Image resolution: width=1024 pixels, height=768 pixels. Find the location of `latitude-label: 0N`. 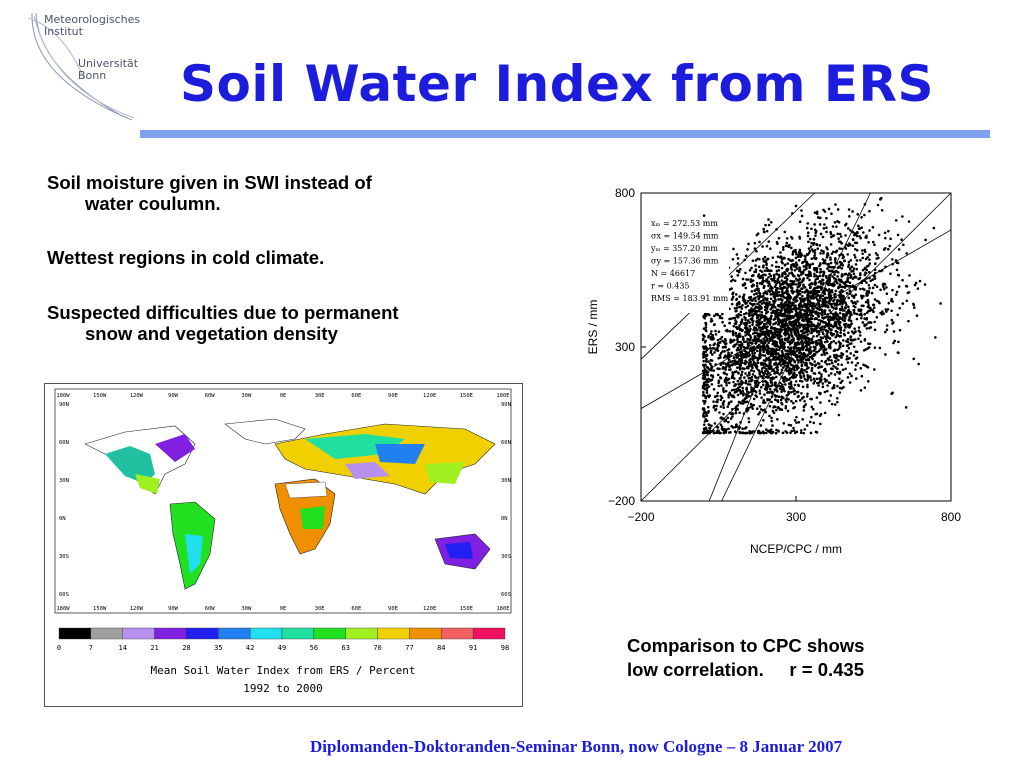

latitude-label: 0N is located at coordinates (62, 519).